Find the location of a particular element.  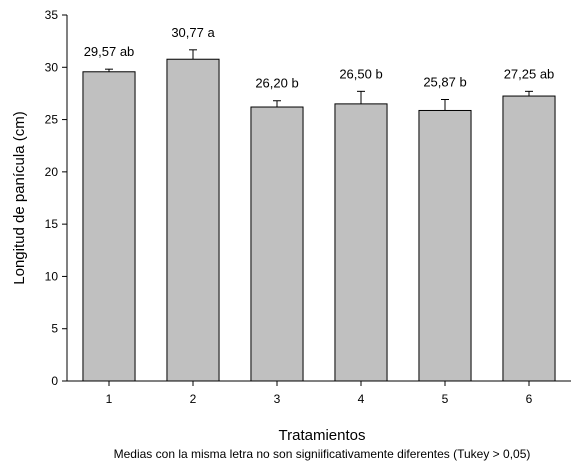

x-tick-label: 4 is located at coordinates (361, 399).